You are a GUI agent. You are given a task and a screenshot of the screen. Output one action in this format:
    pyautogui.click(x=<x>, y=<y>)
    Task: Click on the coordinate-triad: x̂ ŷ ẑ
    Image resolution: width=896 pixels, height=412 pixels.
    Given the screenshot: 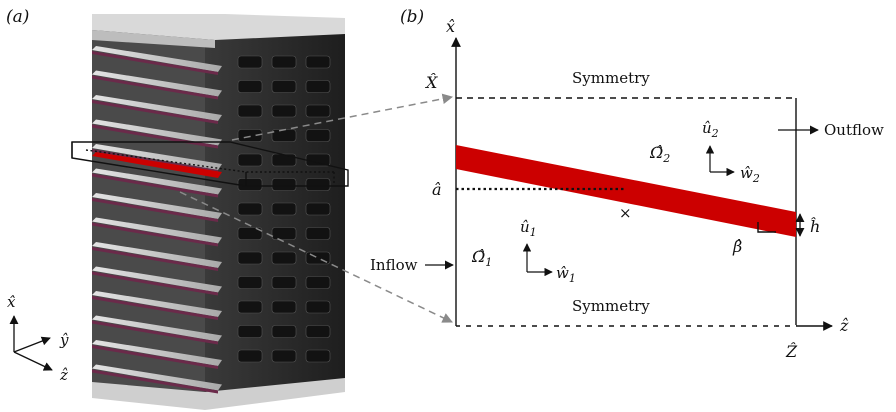 What is the action you would take?
    pyautogui.click(x=38, y=338)
    